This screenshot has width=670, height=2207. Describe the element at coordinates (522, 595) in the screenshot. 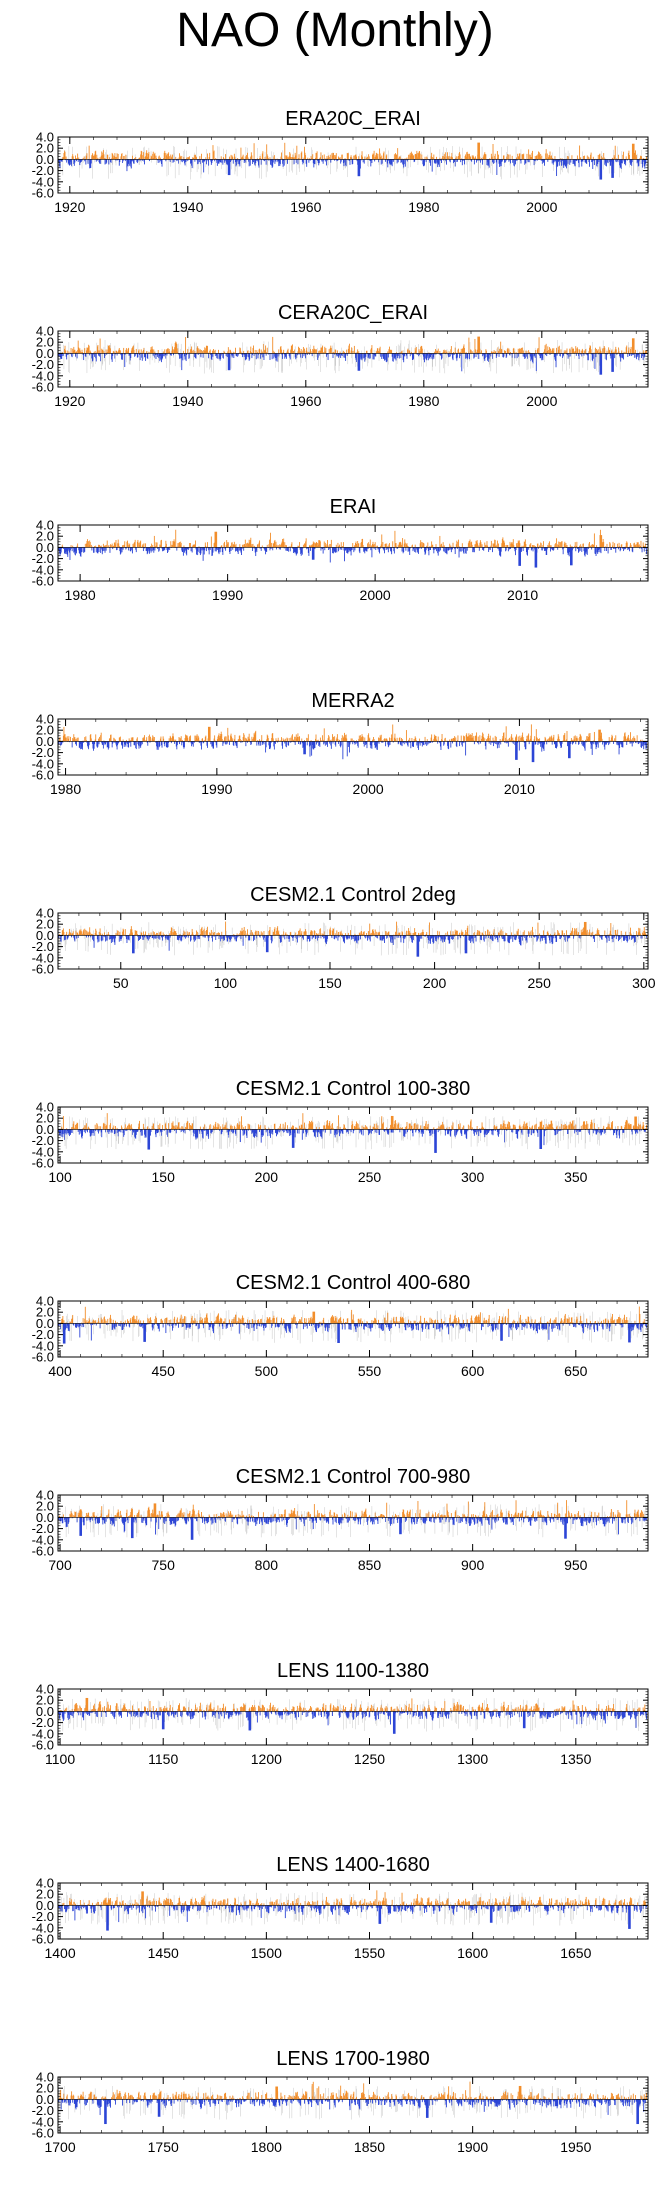

I see `x-tick-label: 2010` at that location.